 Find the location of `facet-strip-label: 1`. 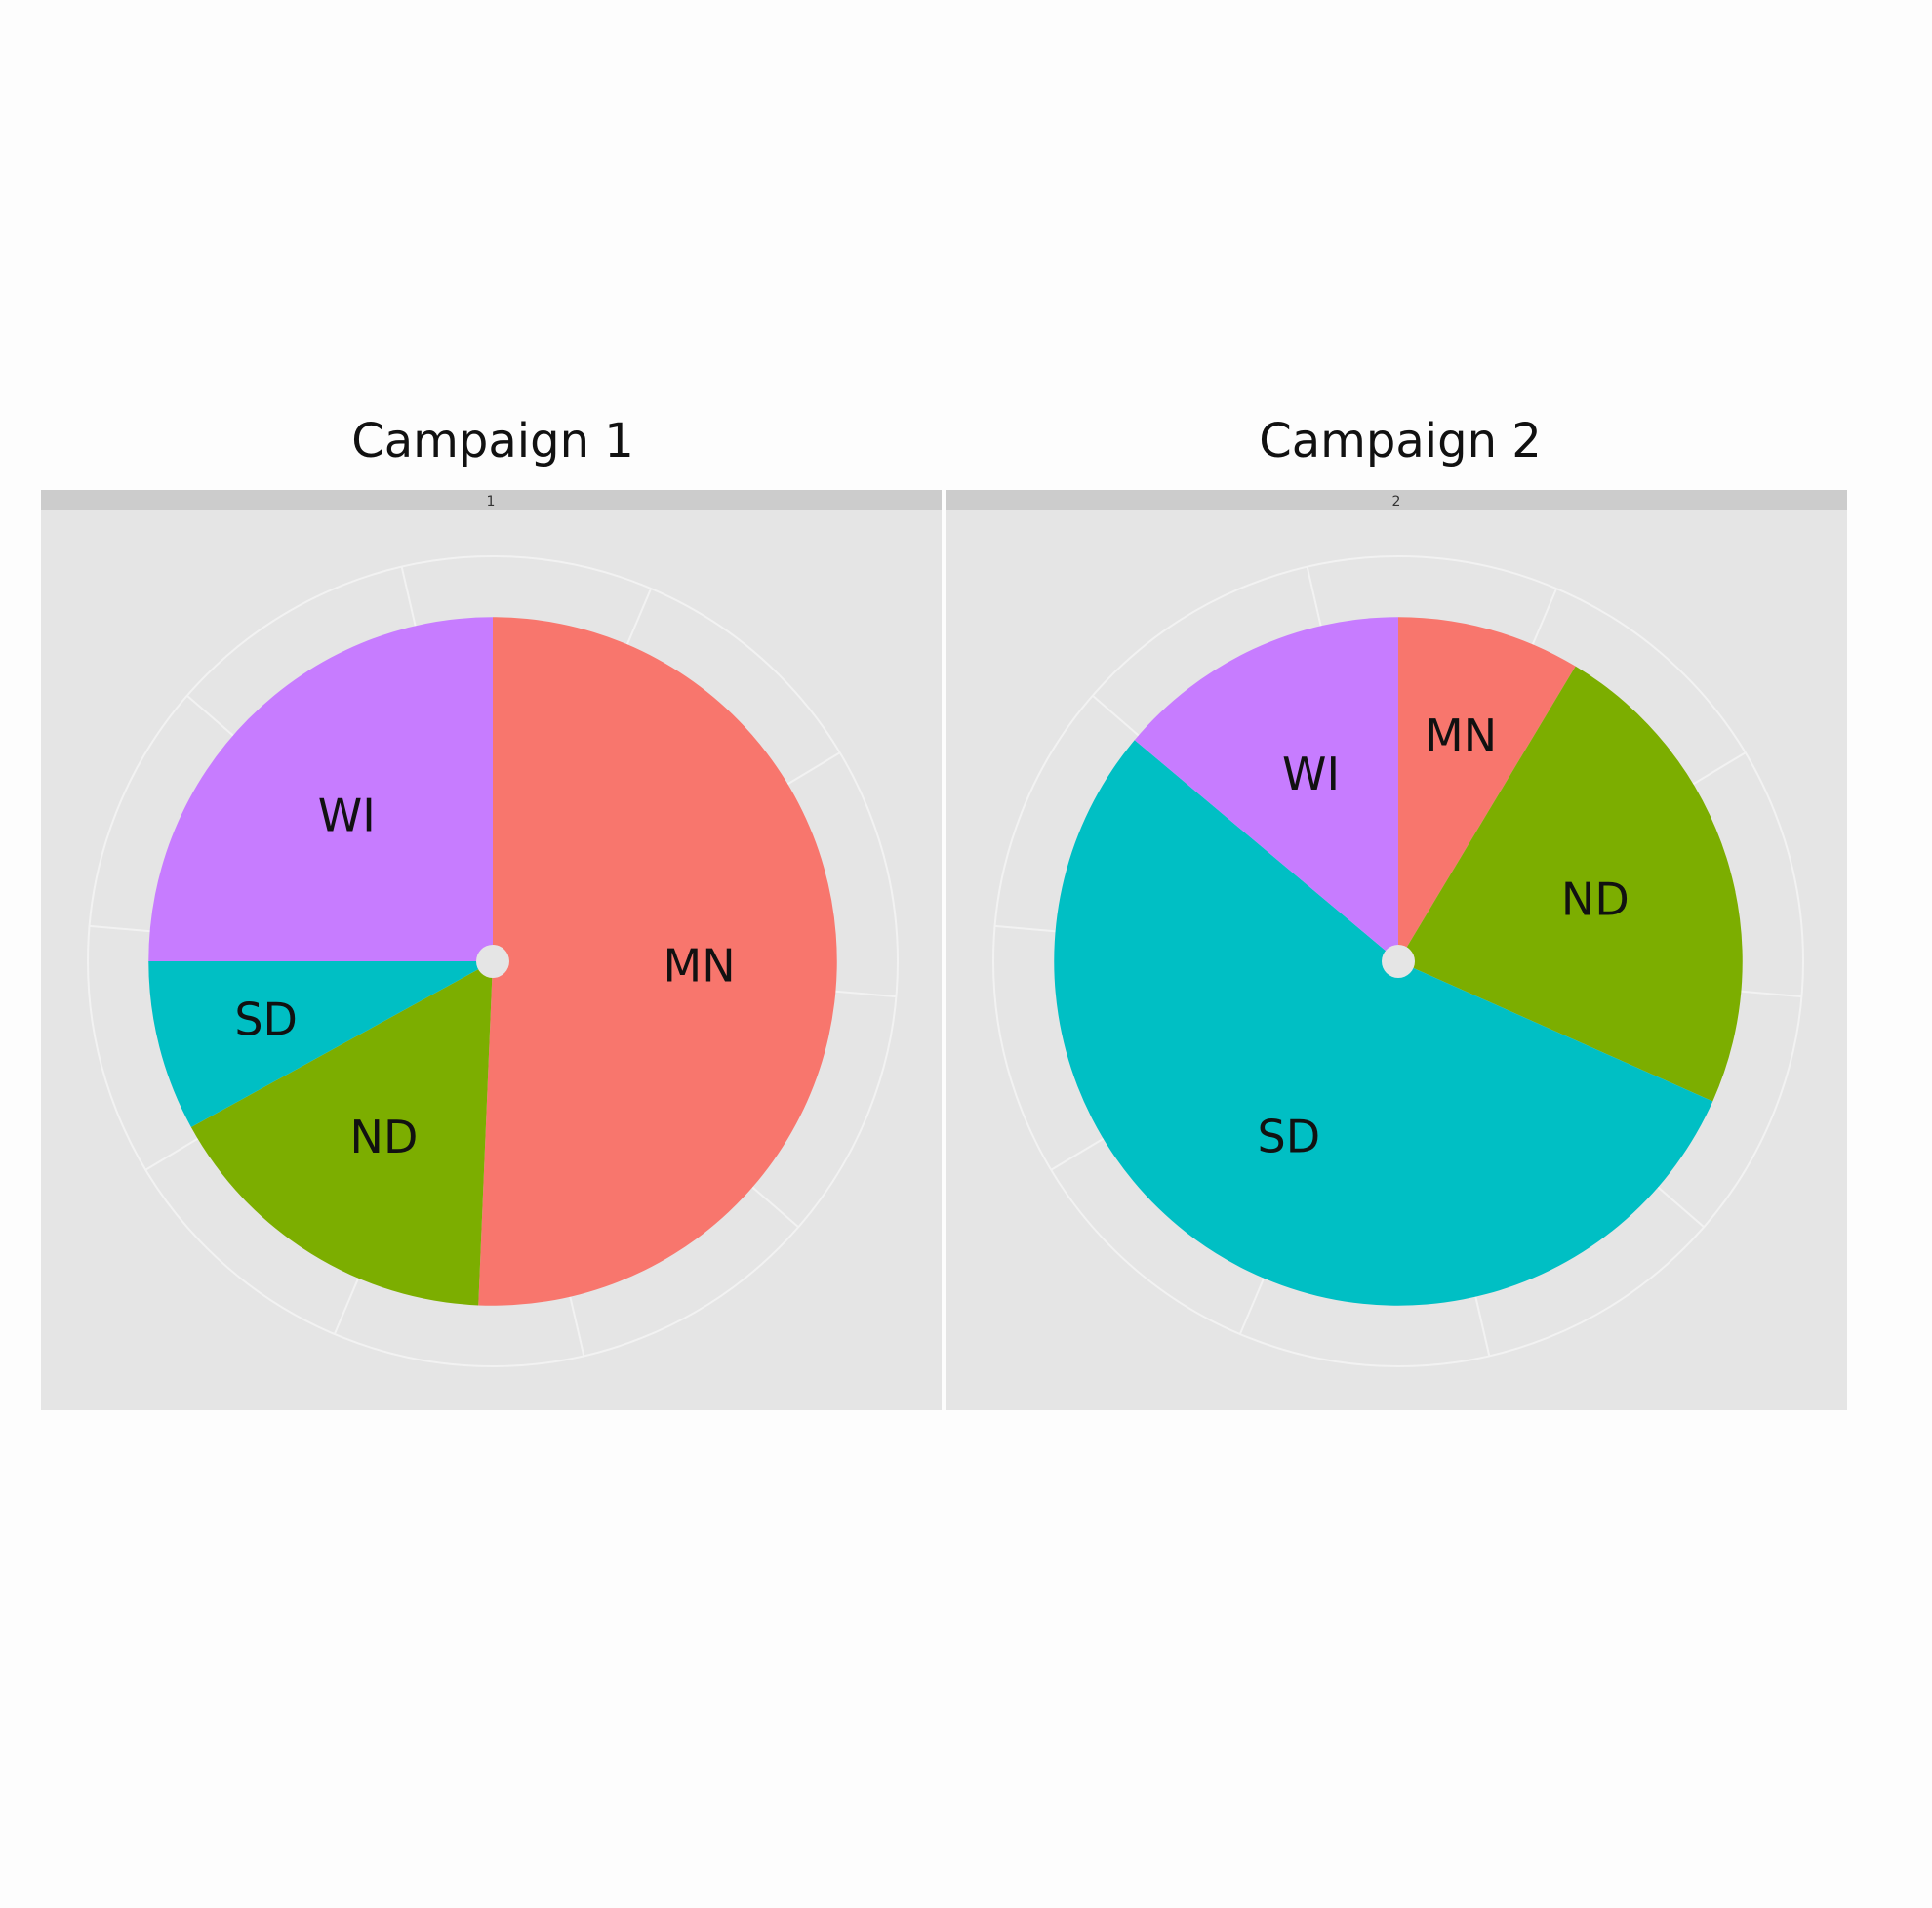

facet-strip-label: 1 is located at coordinates (491, 502).